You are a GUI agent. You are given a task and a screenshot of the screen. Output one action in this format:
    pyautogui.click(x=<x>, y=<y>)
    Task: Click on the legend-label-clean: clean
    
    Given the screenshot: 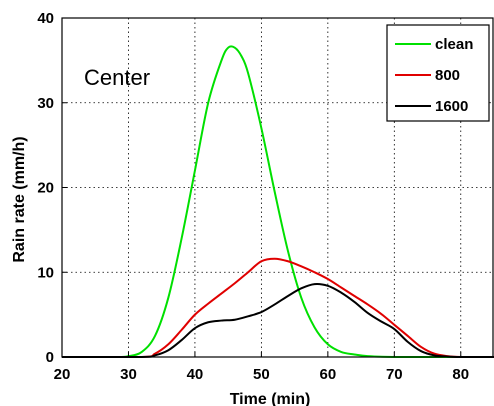 What is the action you would take?
    pyautogui.click(x=454, y=44)
    